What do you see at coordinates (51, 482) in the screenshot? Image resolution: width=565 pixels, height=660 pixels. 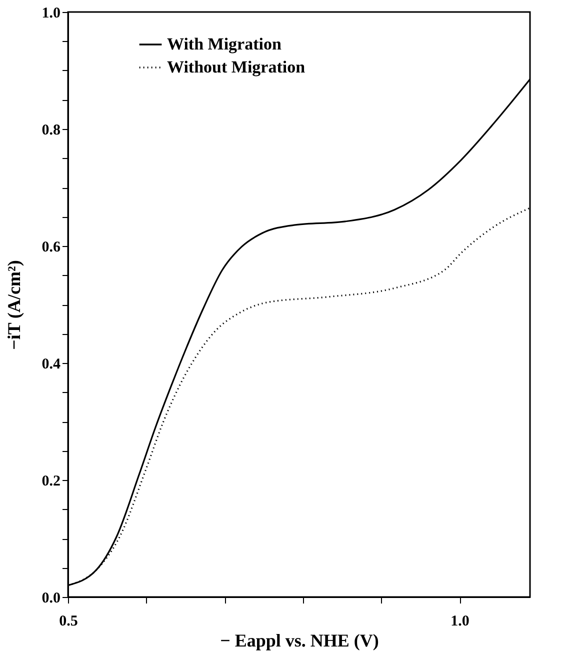 I see `y-tick-label: 0.2` at bounding box center [51, 482].